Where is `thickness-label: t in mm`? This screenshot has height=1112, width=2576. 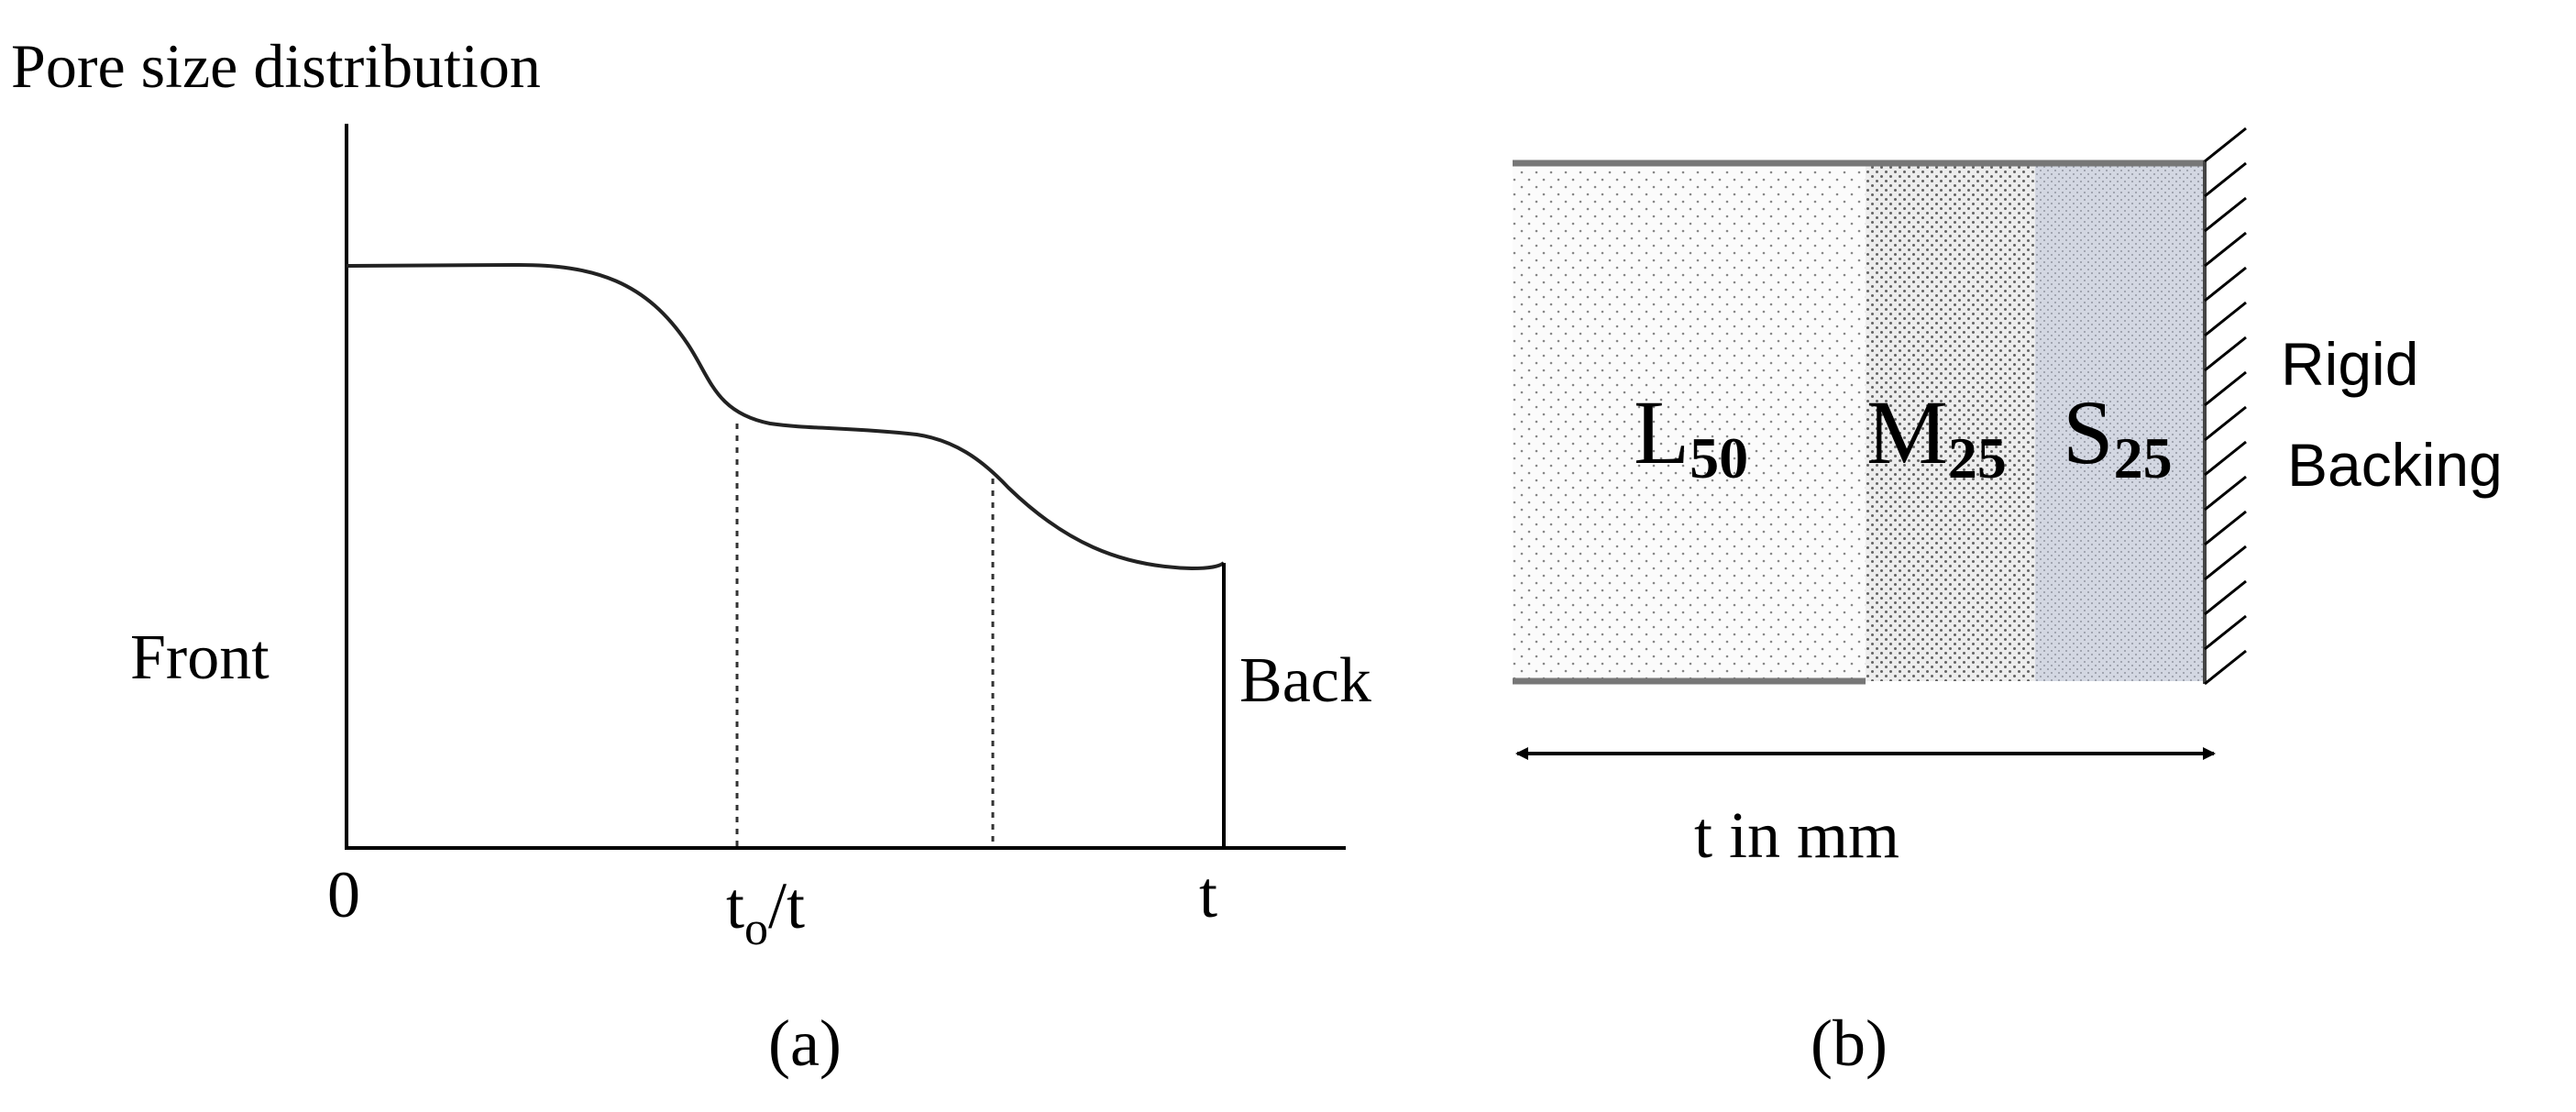 thickness-label: t in mm is located at coordinates (1797, 835).